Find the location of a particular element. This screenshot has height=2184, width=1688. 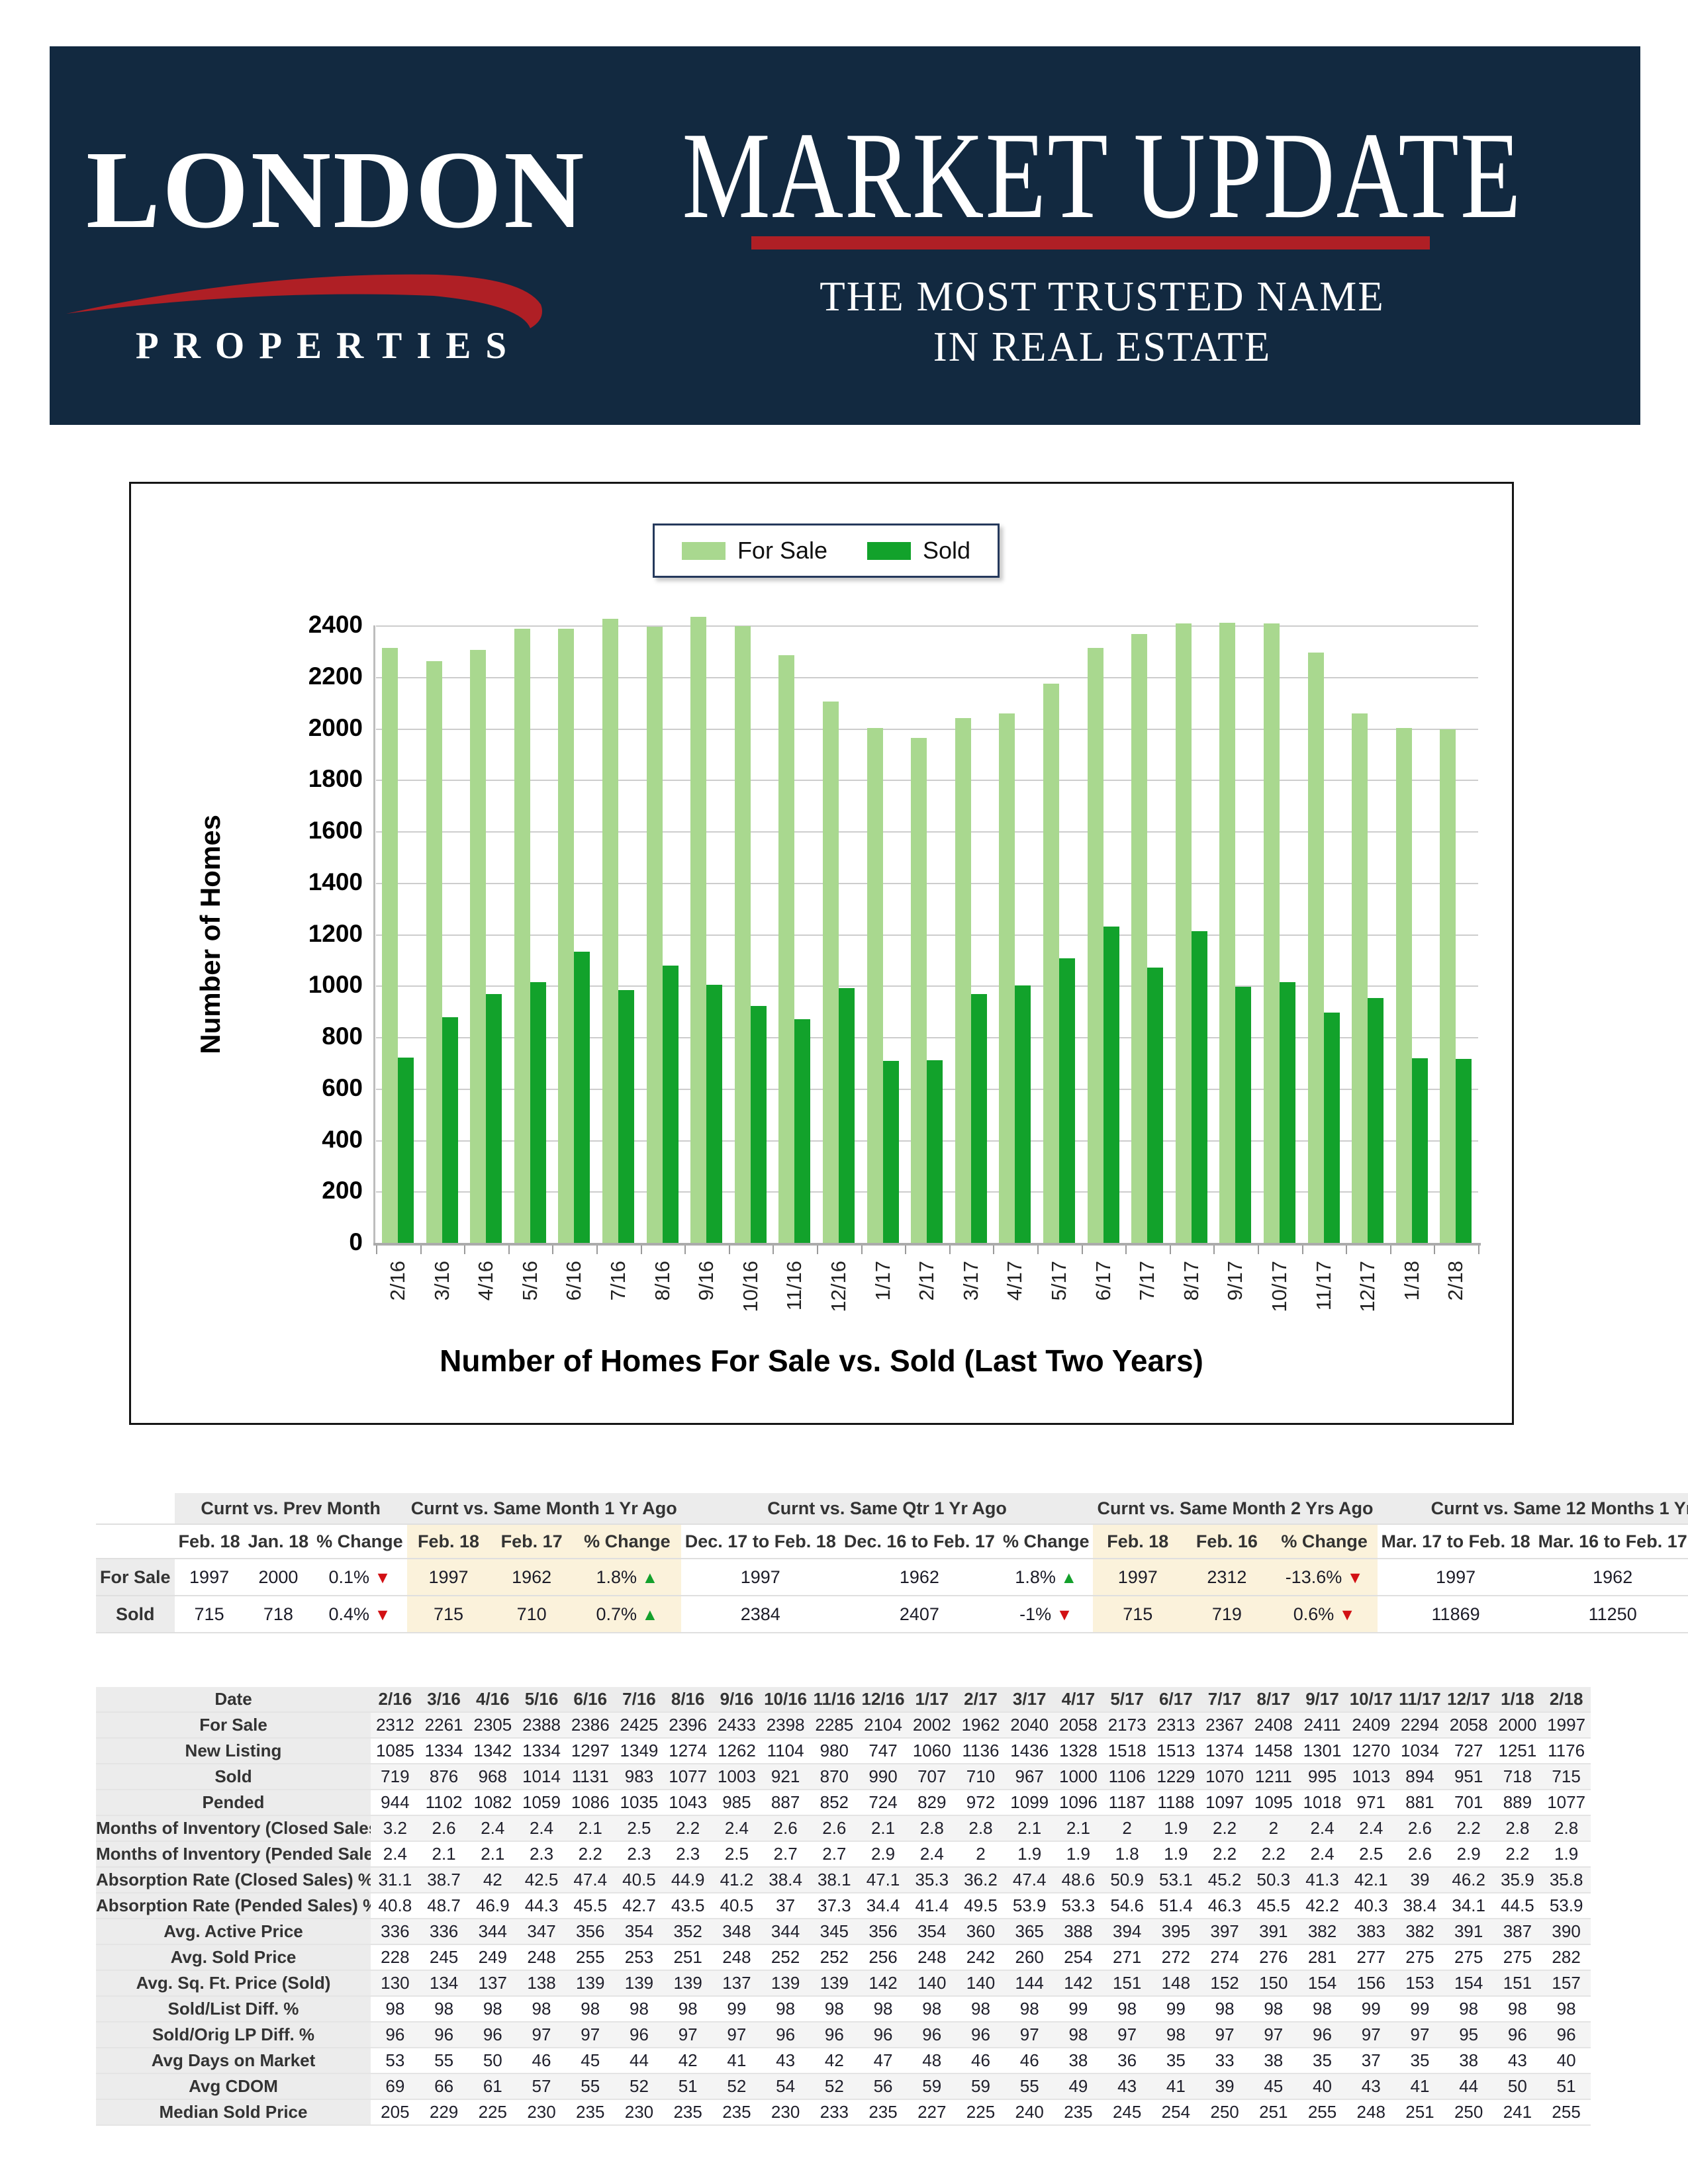

summary-cell: 2000 is located at coordinates (278, 1577).